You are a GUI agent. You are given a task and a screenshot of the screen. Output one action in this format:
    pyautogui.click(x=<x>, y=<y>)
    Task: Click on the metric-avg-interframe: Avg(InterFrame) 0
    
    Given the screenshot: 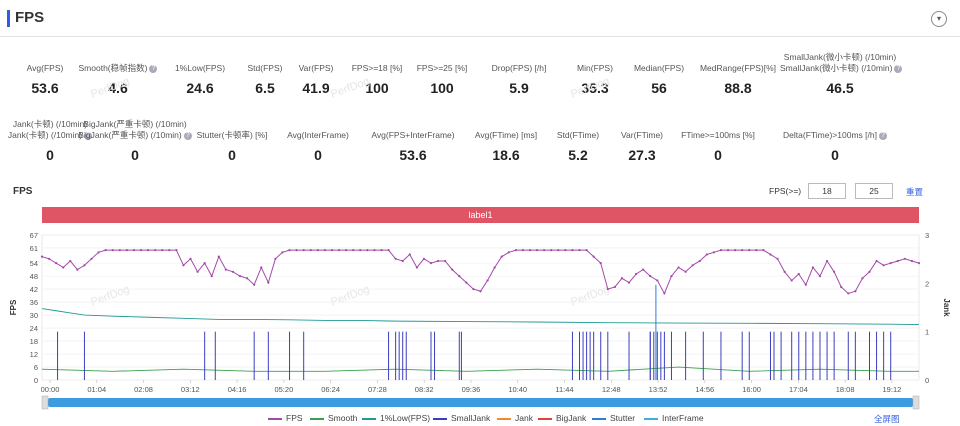 What is the action you would take?
    pyautogui.click(x=318, y=141)
    